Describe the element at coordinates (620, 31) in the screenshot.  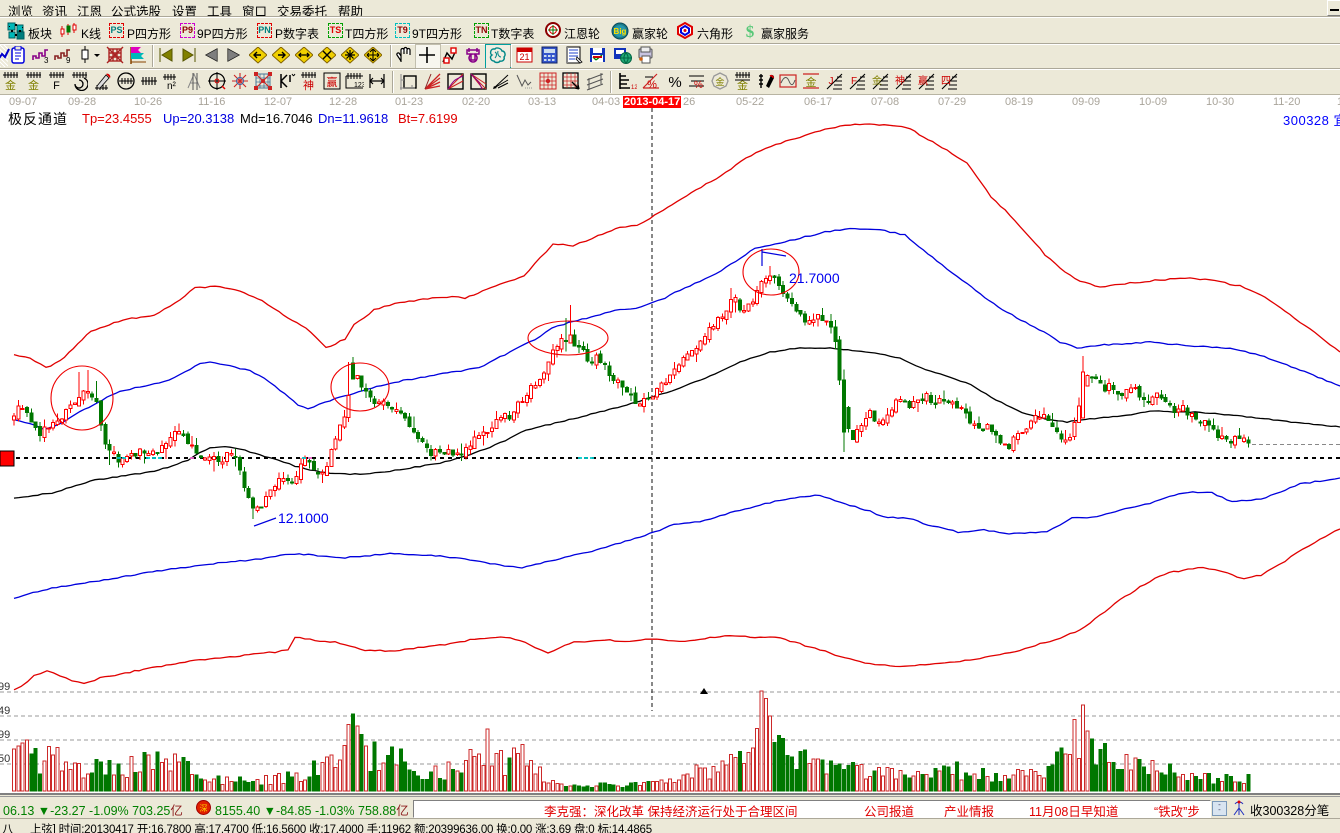
I see `svg-text: Big` at that location.